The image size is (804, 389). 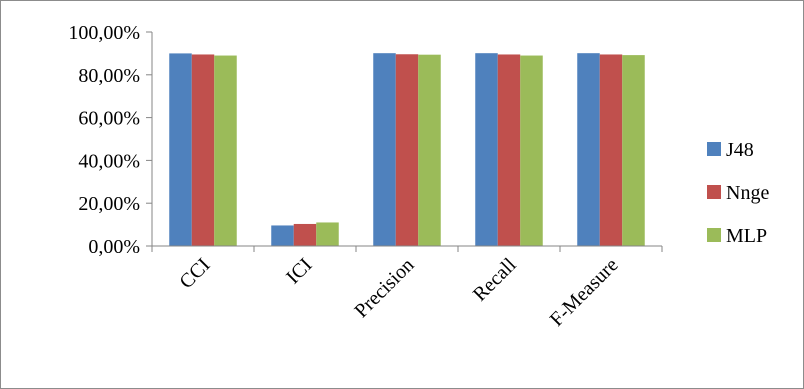 I want to click on bar-mlp-f-measure, so click(x=633, y=150).